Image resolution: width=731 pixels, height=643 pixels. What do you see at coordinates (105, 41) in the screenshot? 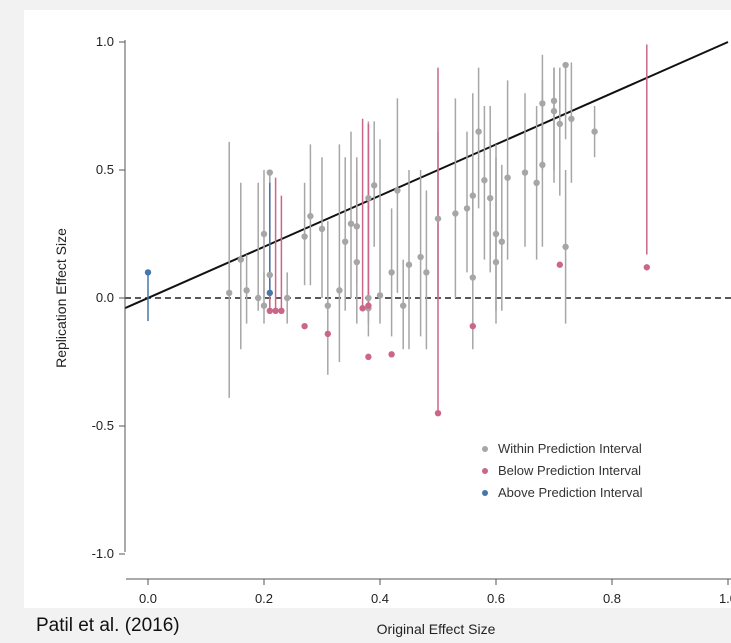
I see `y-tick-label: 1.0` at bounding box center [105, 41].